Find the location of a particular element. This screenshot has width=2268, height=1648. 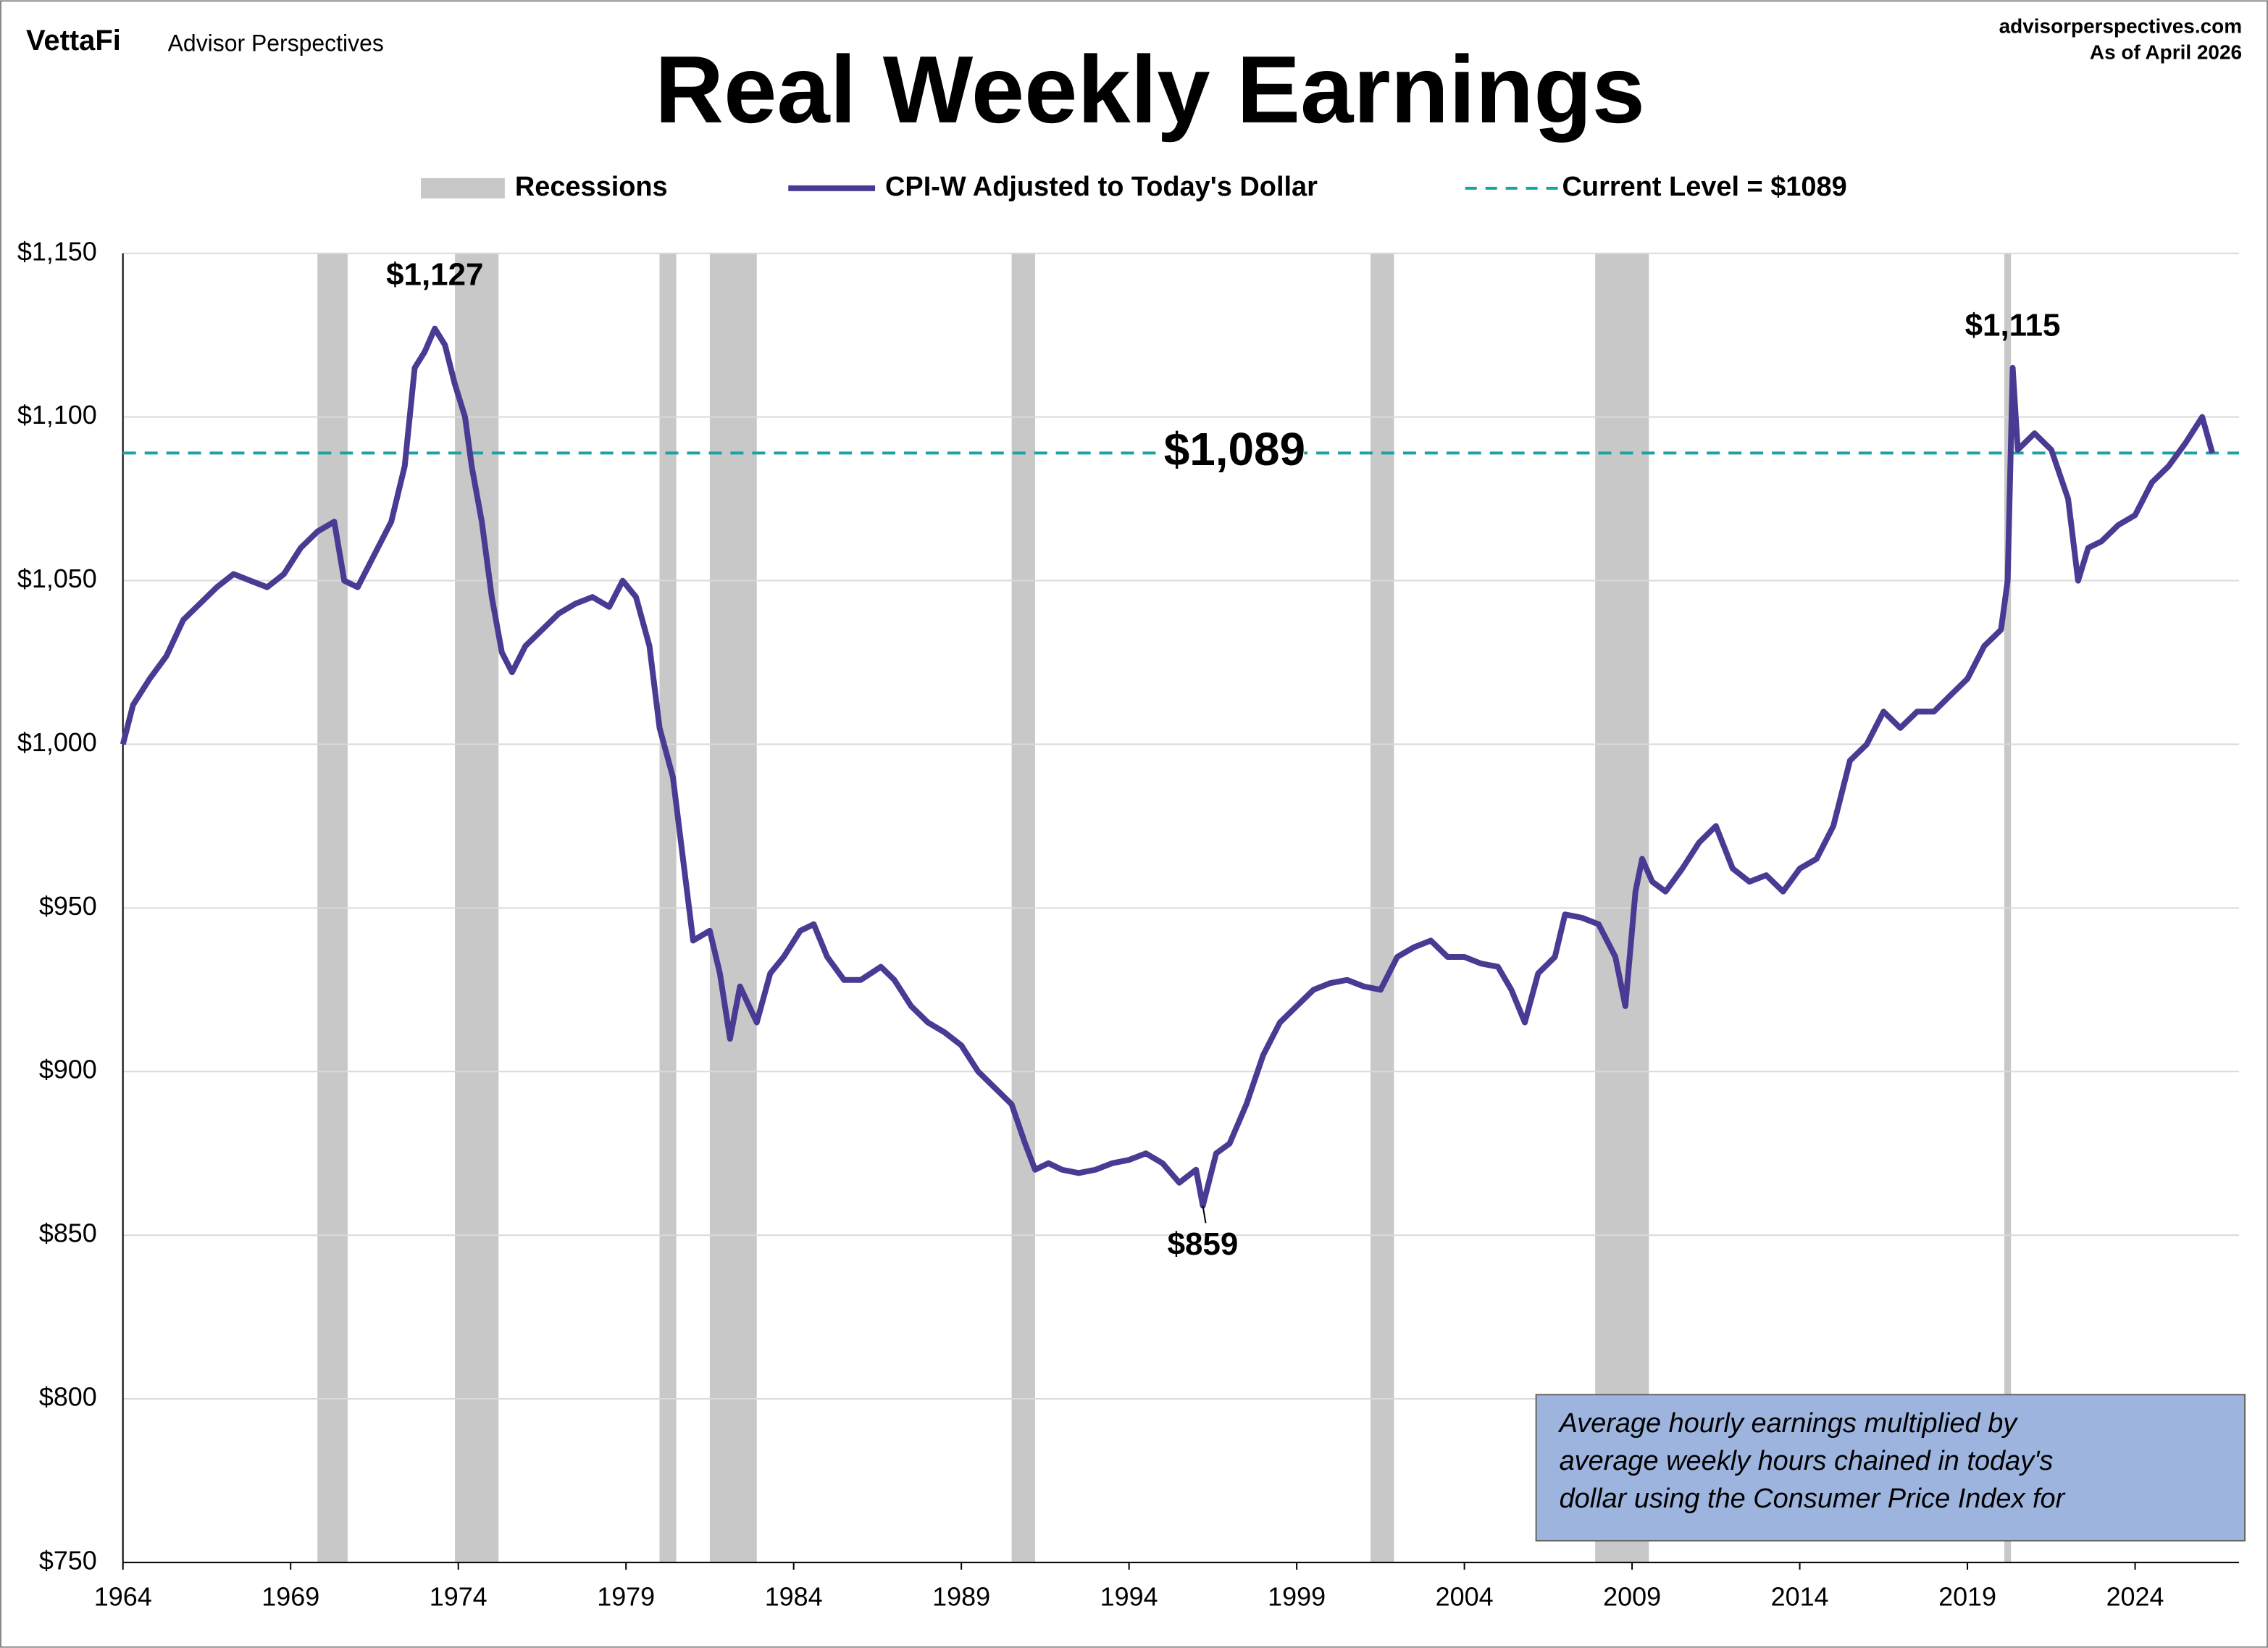

brand-sub: Advisor Perspectives is located at coordinates (276, 43).